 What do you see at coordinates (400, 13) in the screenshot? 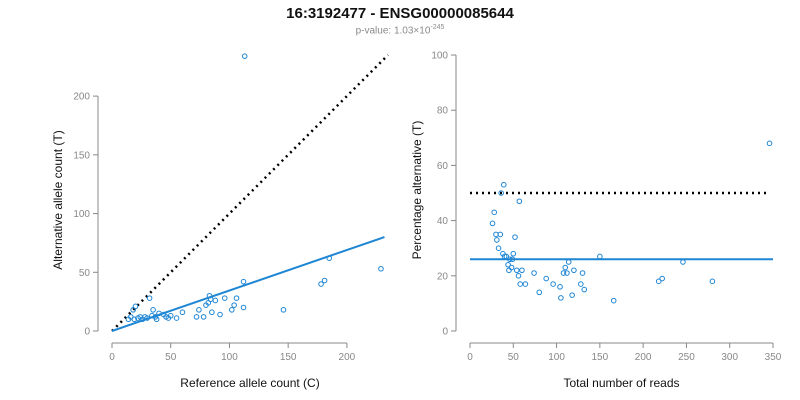
I see `chart-title: 16:3192477 - ENSG00000085644` at bounding box center [400, 13].